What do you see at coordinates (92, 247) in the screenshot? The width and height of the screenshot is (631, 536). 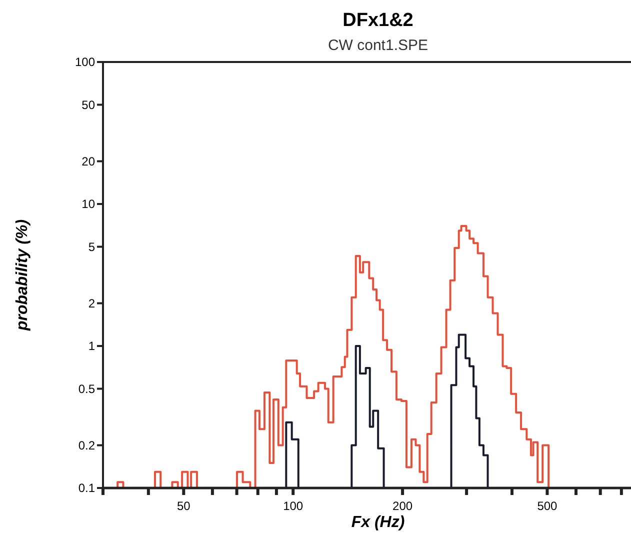 I see `y-tick-label: 5` at bounding box center [92, 247].